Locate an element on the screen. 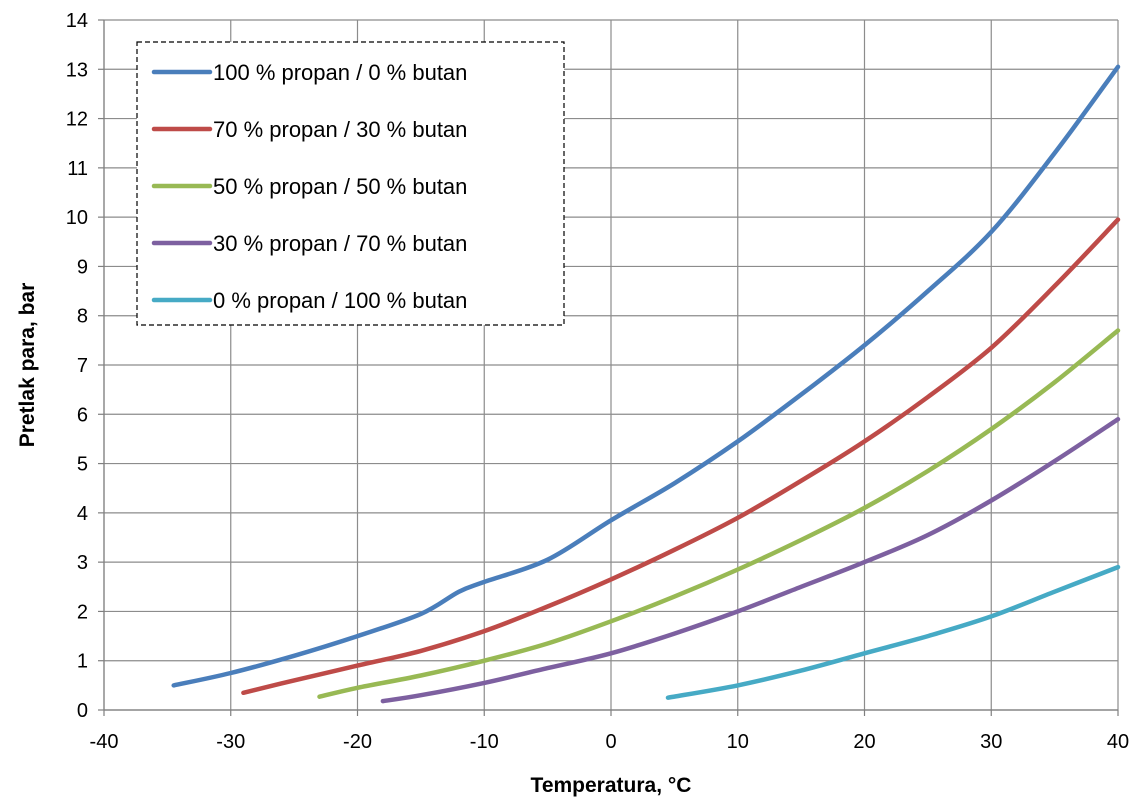  y-tick-label: 1 is located at coordinates (82, 662).